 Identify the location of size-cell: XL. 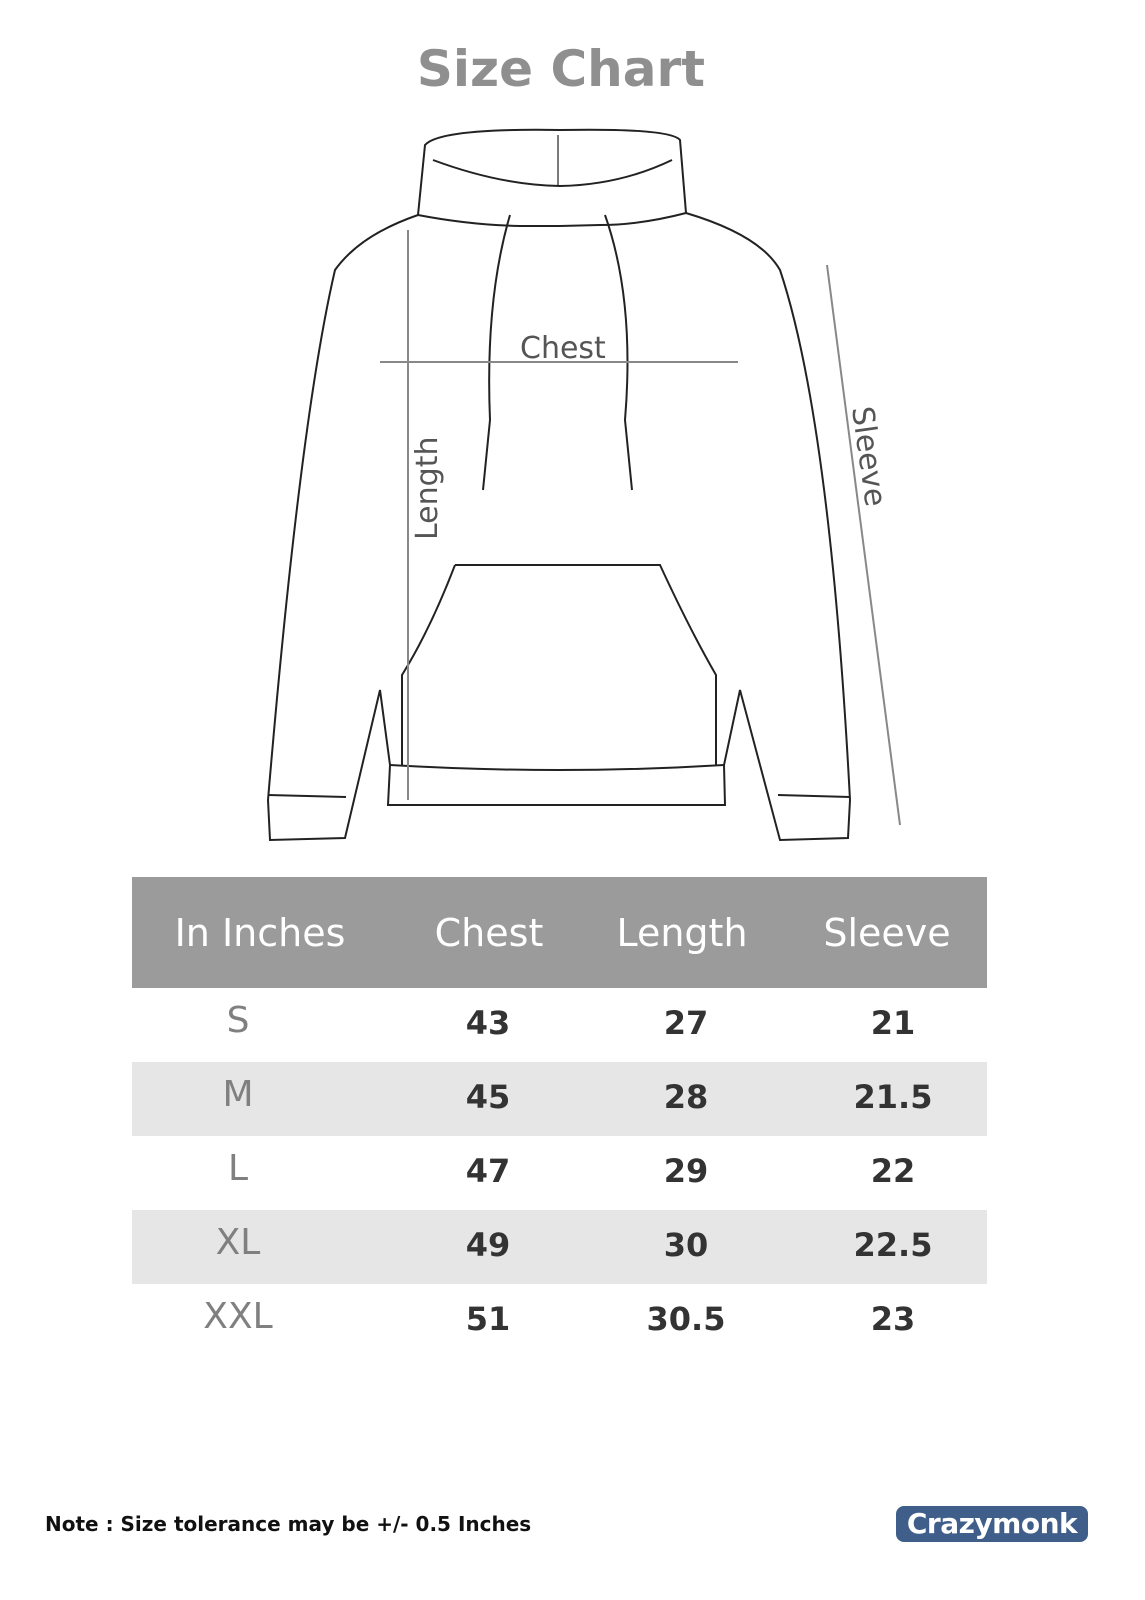
(238, 1242).